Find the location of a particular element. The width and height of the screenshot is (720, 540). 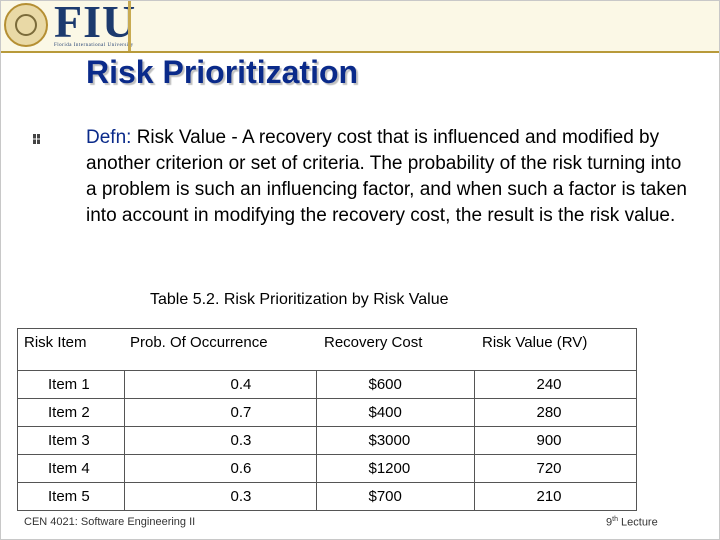

slide-title: Risk Prioritization is located at coordinates (222, 72).